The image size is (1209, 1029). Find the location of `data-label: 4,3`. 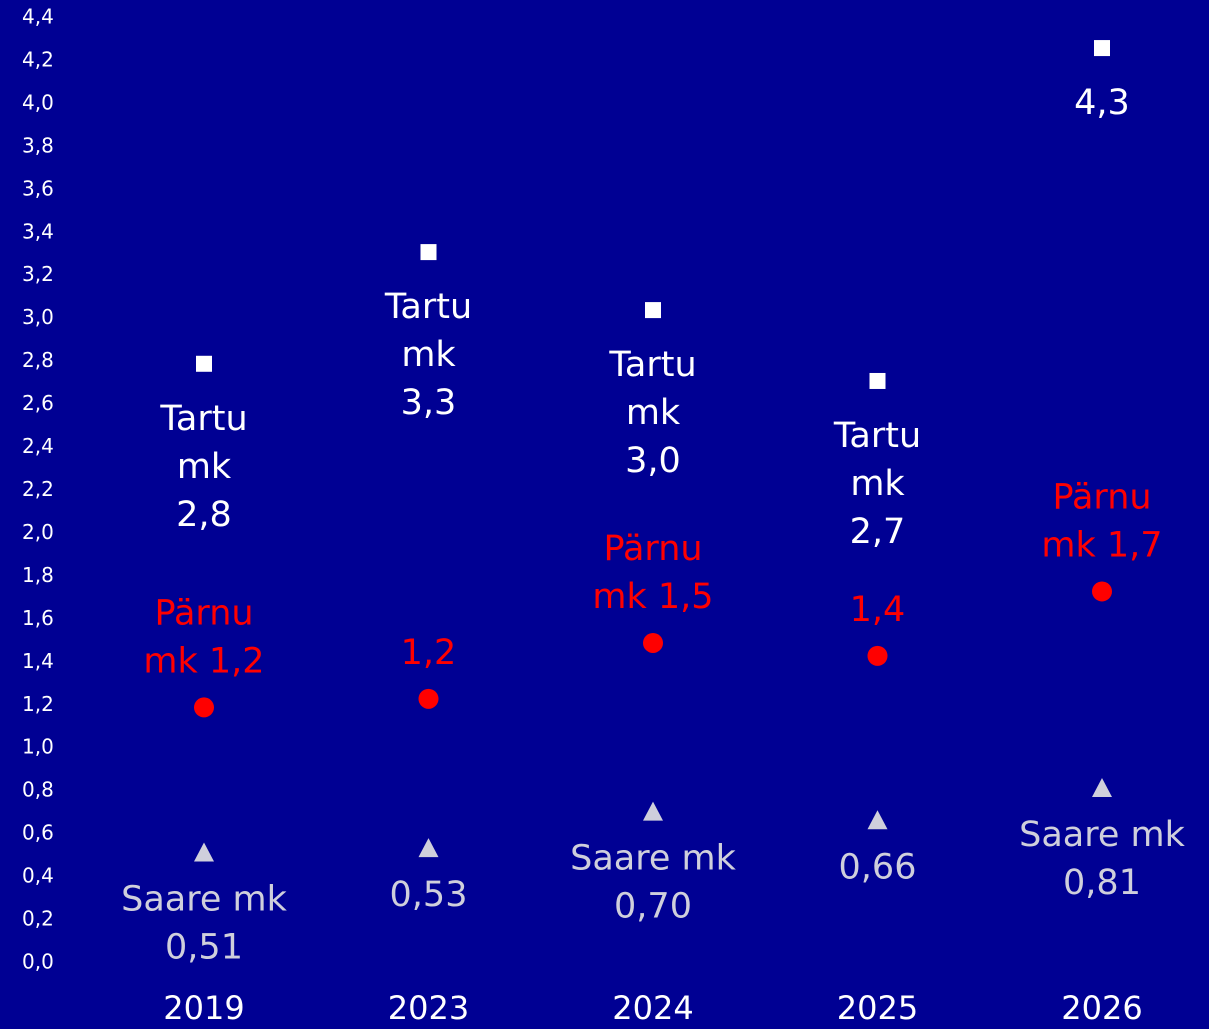

data-label: 4,3 is located at coordinates (1102, 103).